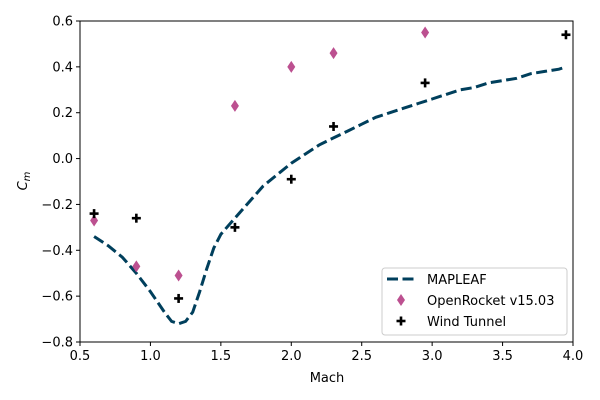  Describe the element at coordinates (57, 251) in the screenshot. I see `y-tick-label: −0.4` at that location.